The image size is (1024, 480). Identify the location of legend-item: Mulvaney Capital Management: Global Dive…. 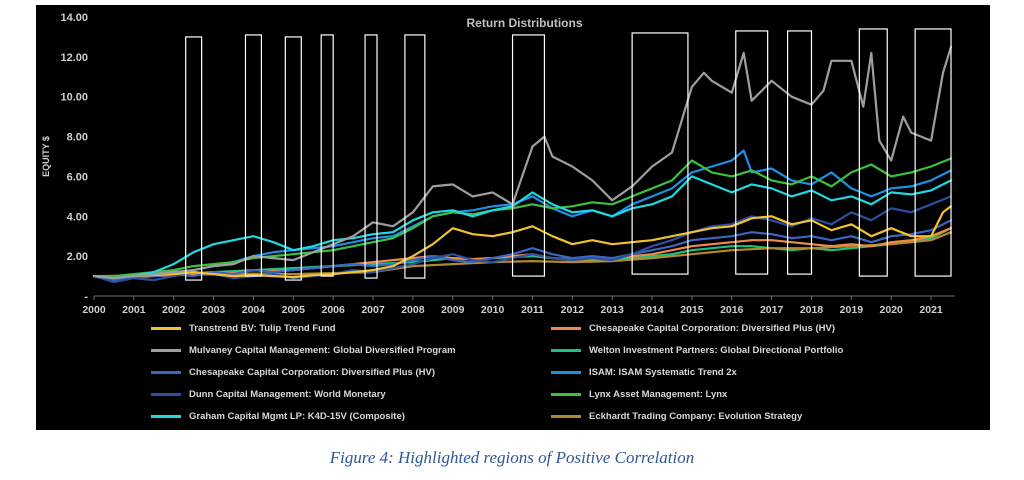
(303, 350).